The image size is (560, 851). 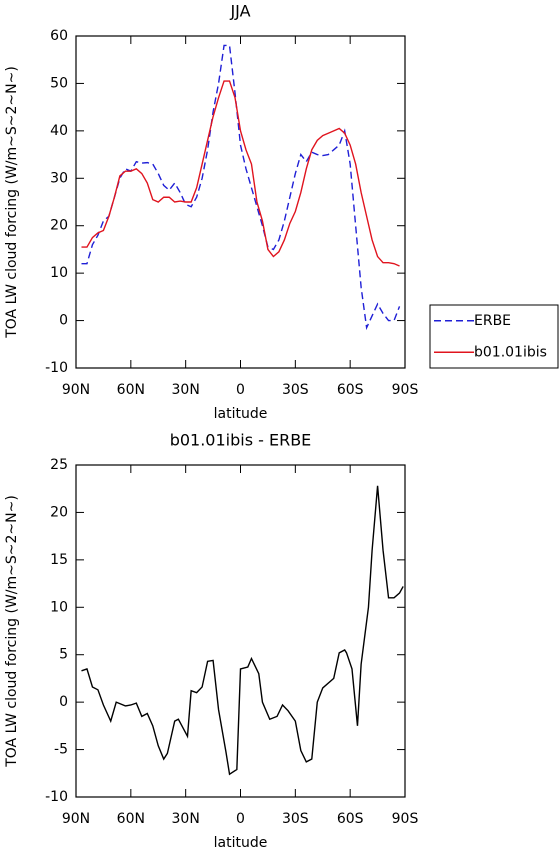 I want to click on data-line, so click(x=240, y=173).